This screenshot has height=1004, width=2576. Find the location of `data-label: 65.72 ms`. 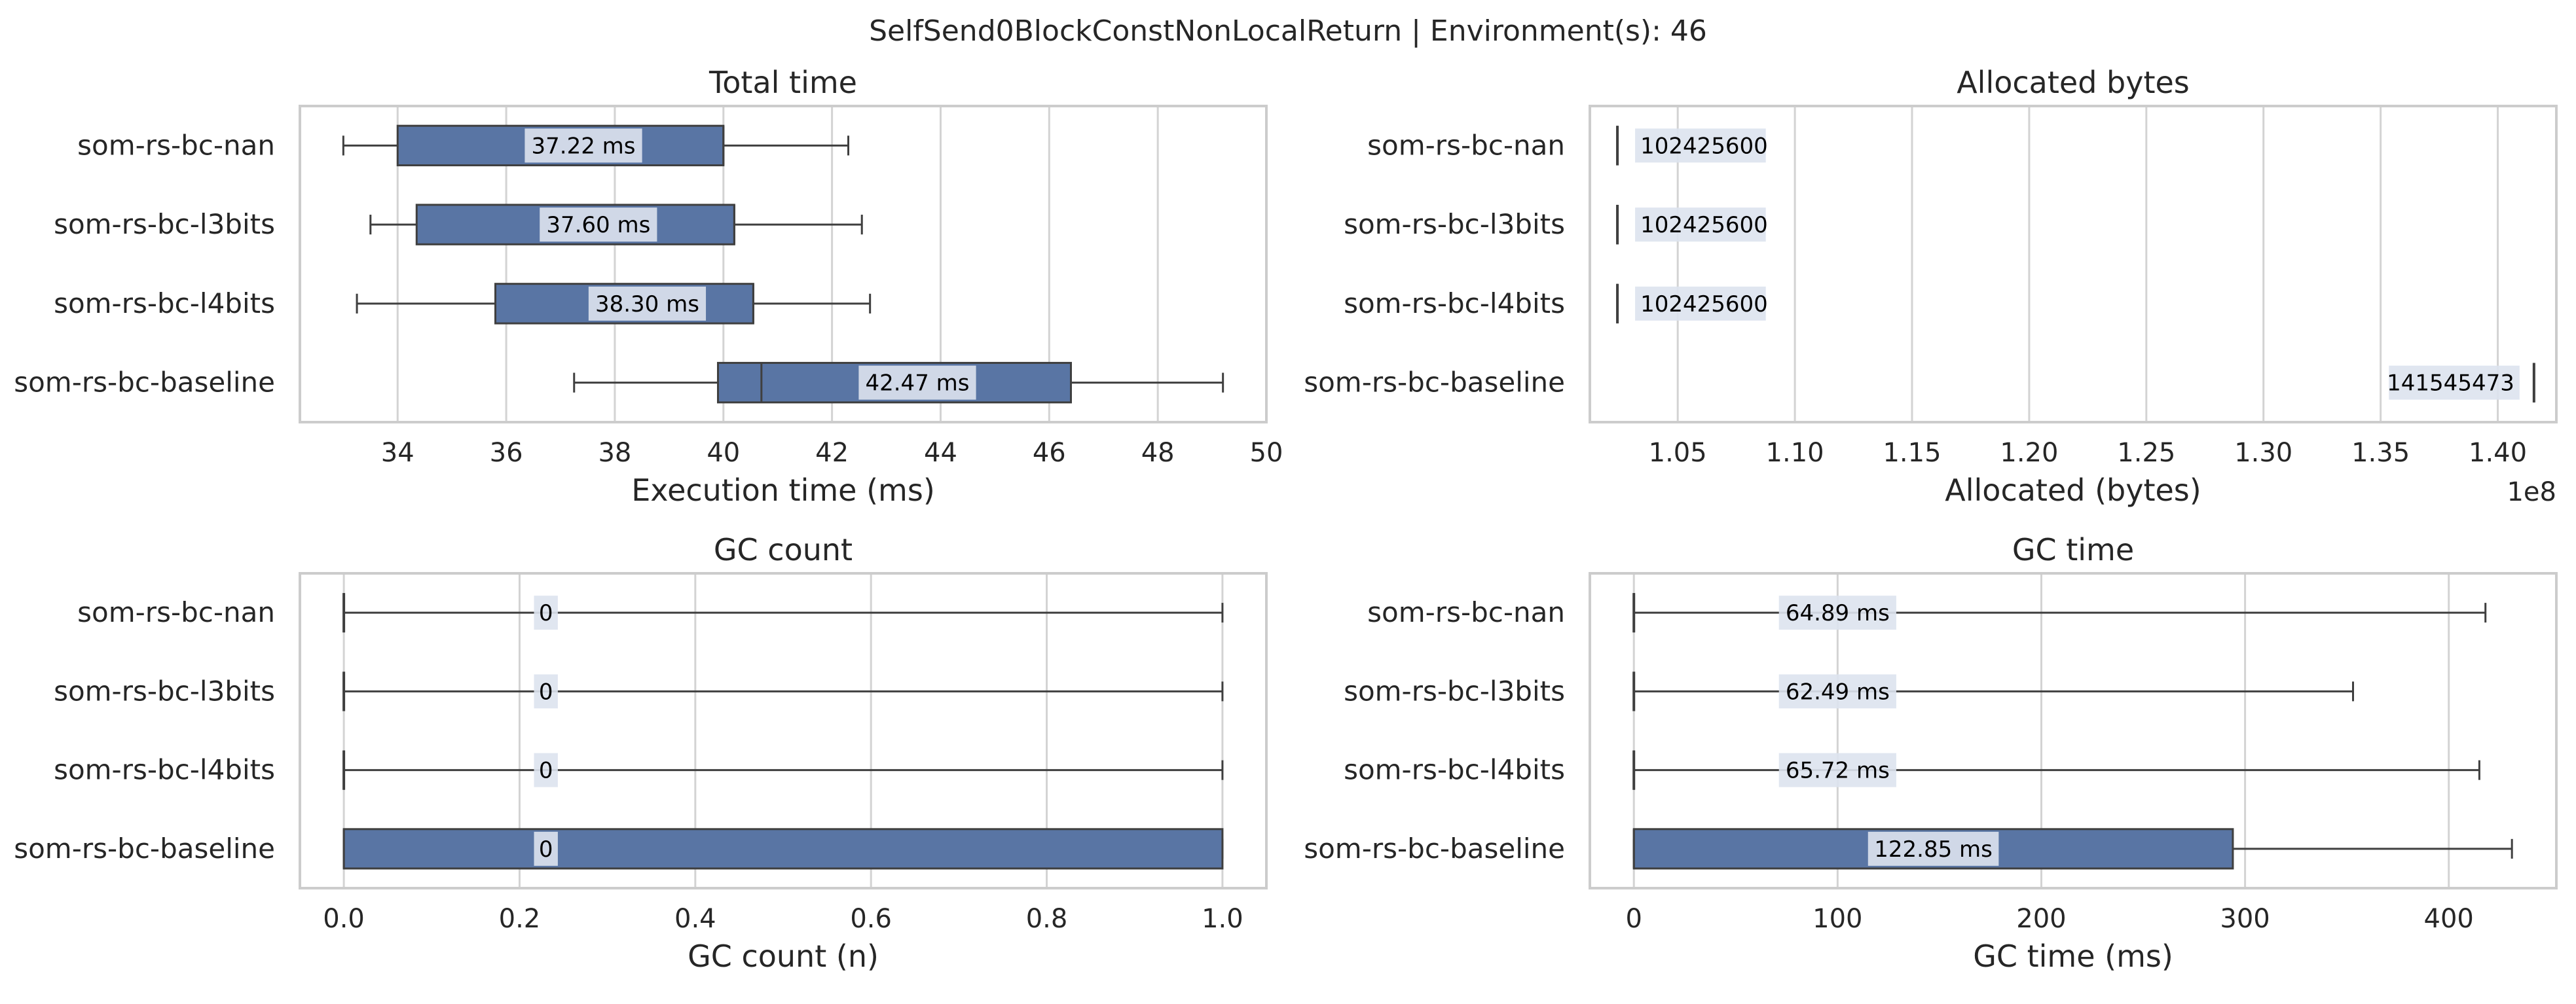

data-label: 65.72 ms is located at coordinates (1838, 771).